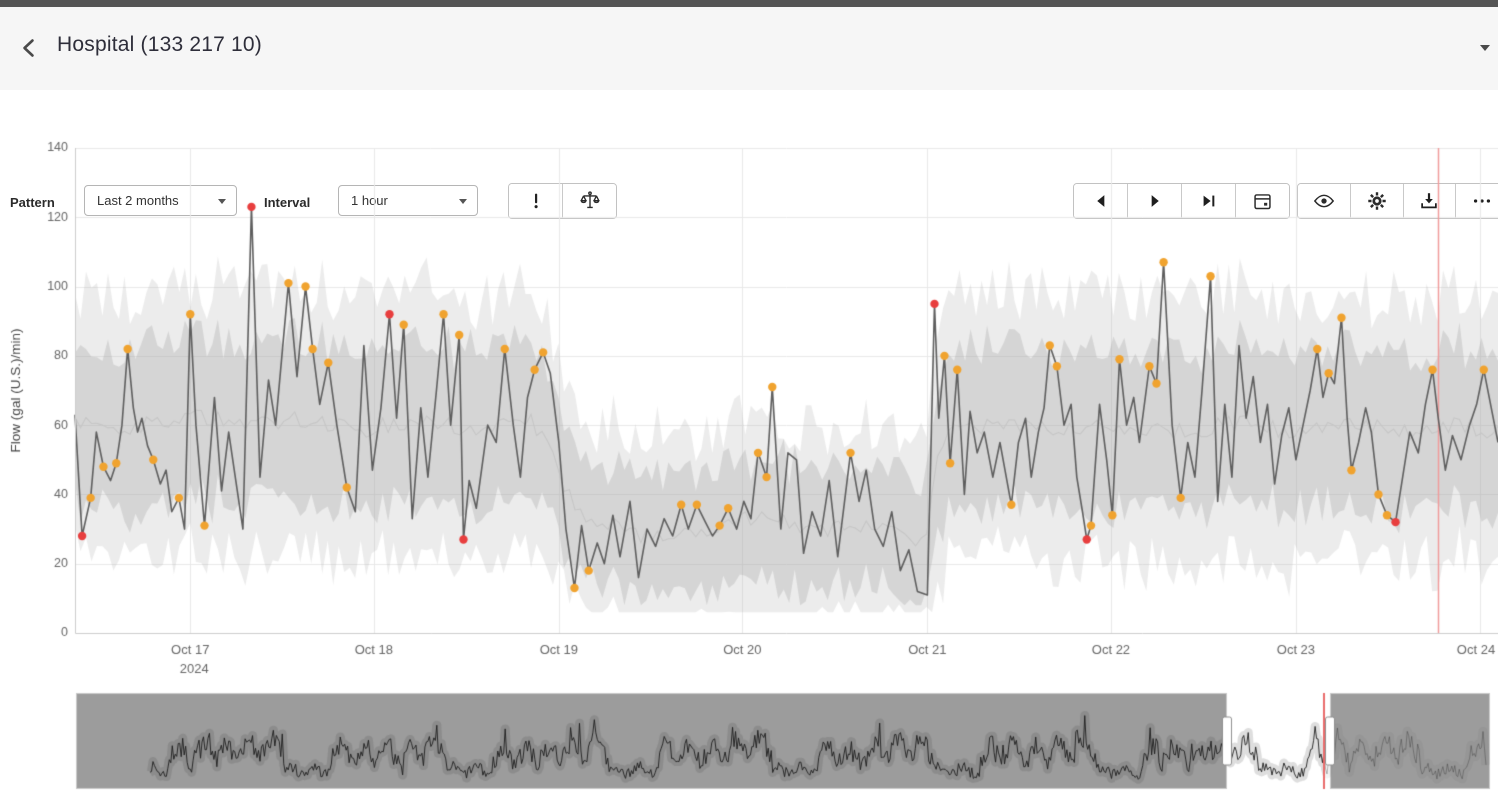 The height and width of the screenshot is (804, 1498). Describe the element at coordinates (749, 745) in the screenshot. I see `range-navigator-canvas` at that location.